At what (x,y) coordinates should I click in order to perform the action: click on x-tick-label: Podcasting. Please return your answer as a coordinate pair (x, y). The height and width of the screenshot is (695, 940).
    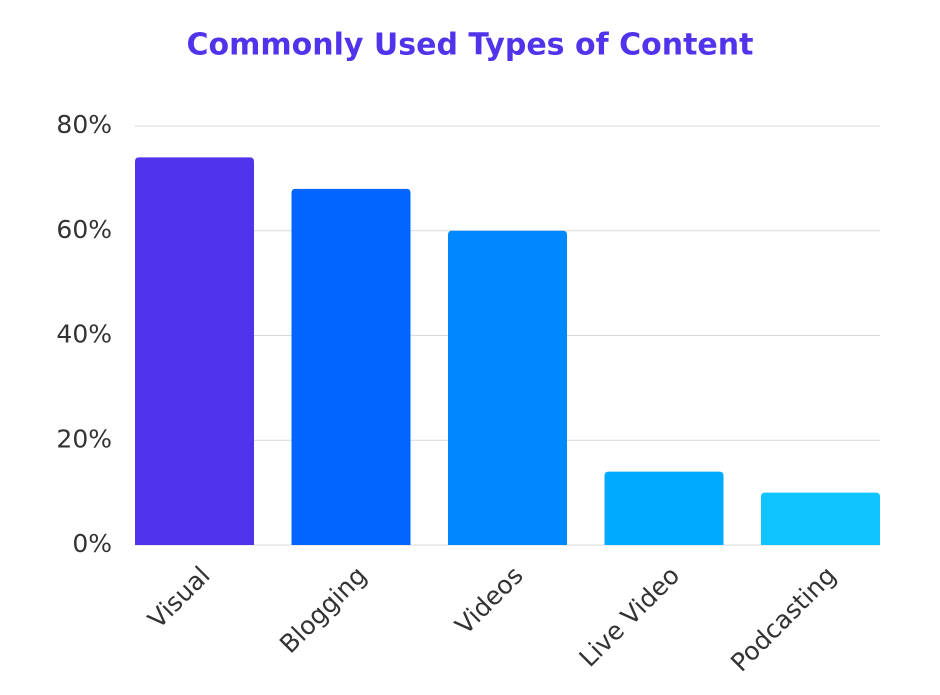
    Looking at the image, I should click on (783, 619).